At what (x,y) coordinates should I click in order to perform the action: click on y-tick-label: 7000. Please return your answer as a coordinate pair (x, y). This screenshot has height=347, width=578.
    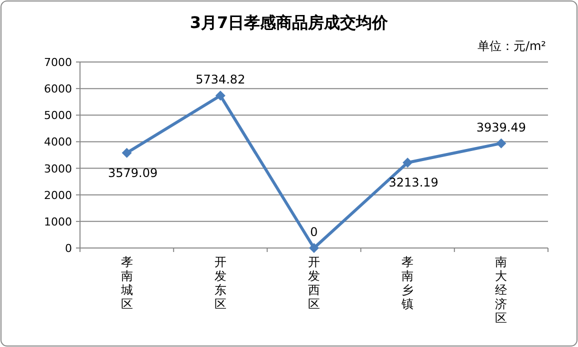
    Looking at the image, I should click on (58, 62).